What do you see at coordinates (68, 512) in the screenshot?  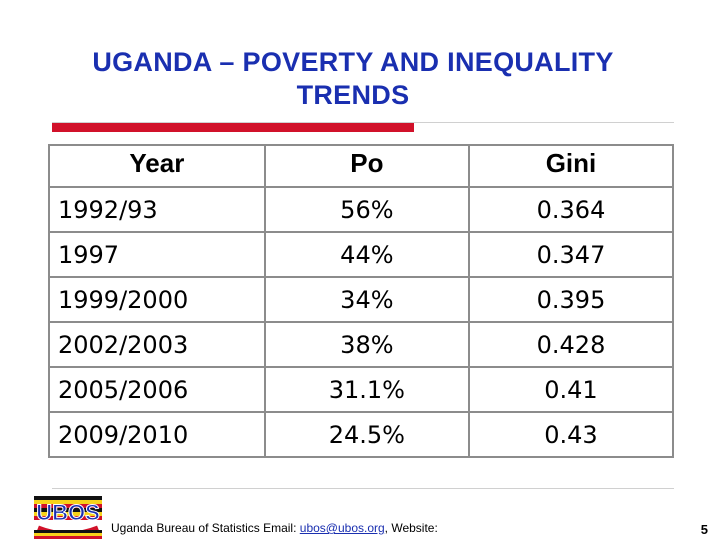 I see `logo-text: UBOS` at bounding box center [68, 512].